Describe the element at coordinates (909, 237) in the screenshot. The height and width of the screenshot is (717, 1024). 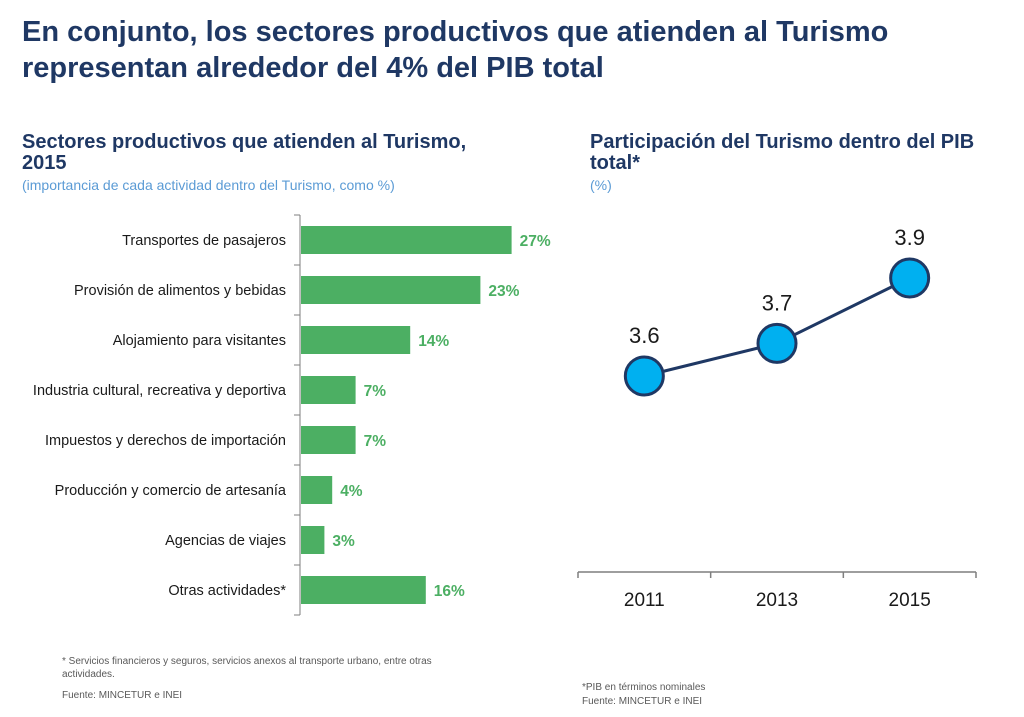
I see `data-point-label: 3.9` at that location.